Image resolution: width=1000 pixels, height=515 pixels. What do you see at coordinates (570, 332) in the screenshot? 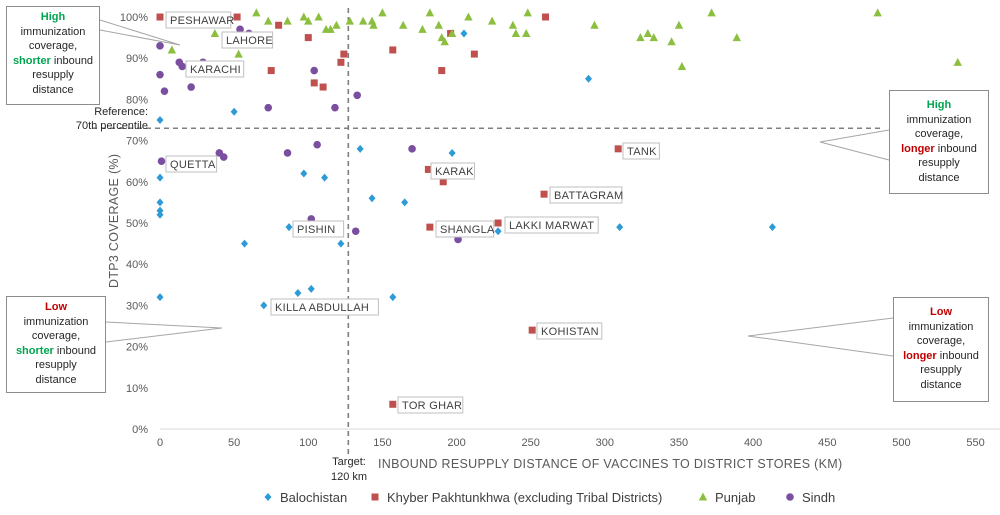
I see `svg-text: KOHISTAN` at bounding box center [570, 332].